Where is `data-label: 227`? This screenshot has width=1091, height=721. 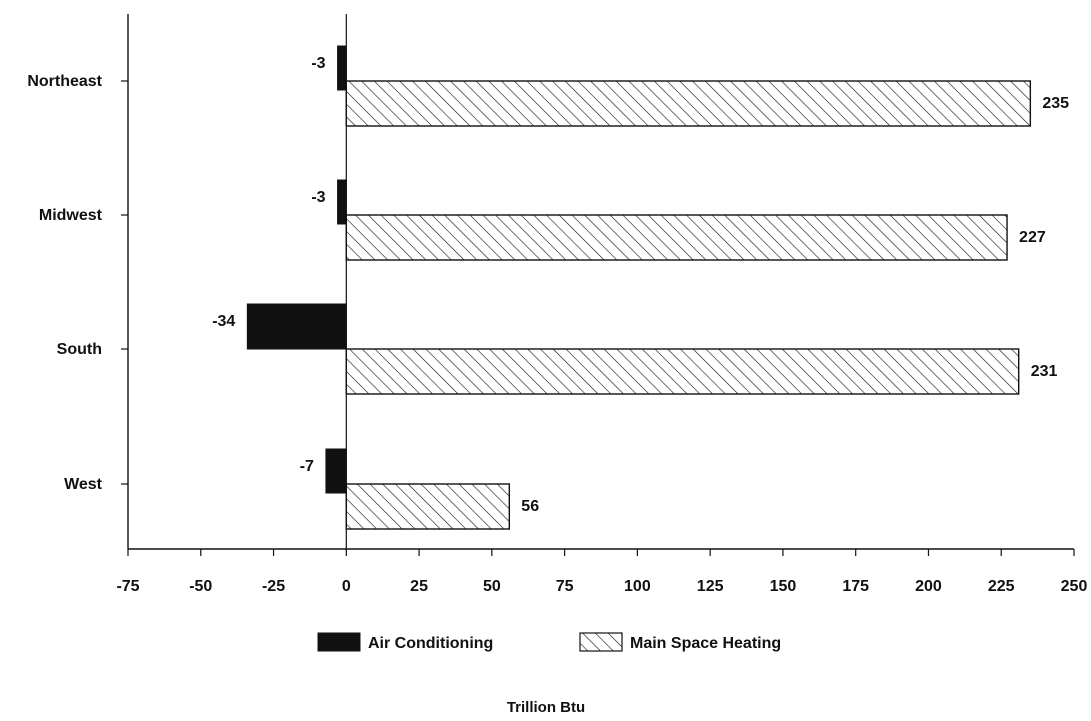 data-label: 227 is located at coordinates (1032, 237).